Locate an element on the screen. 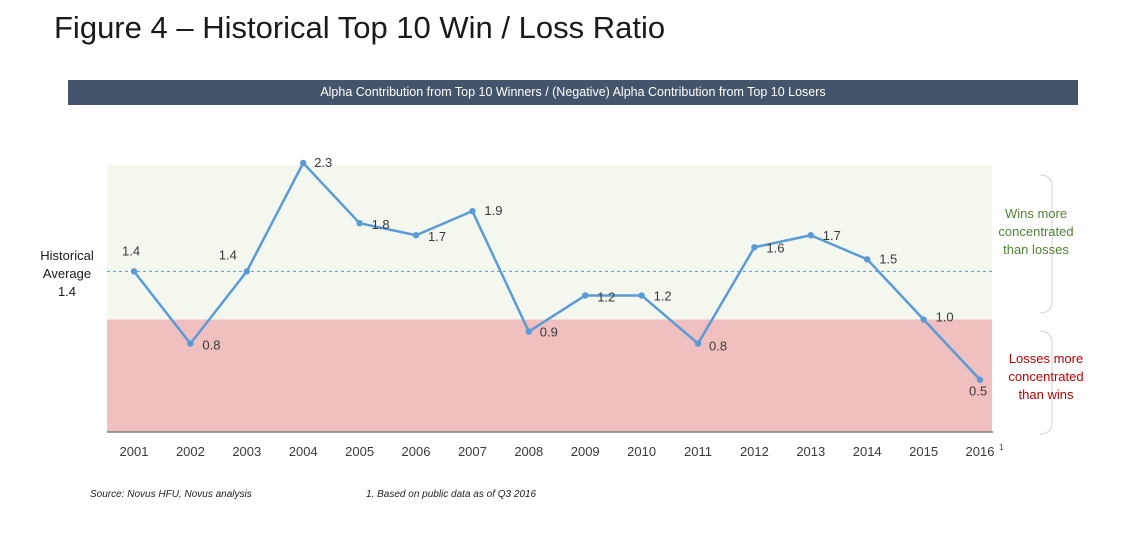  historical-average-label: Historical Average 1.4 is located at coordinates (67, 274).